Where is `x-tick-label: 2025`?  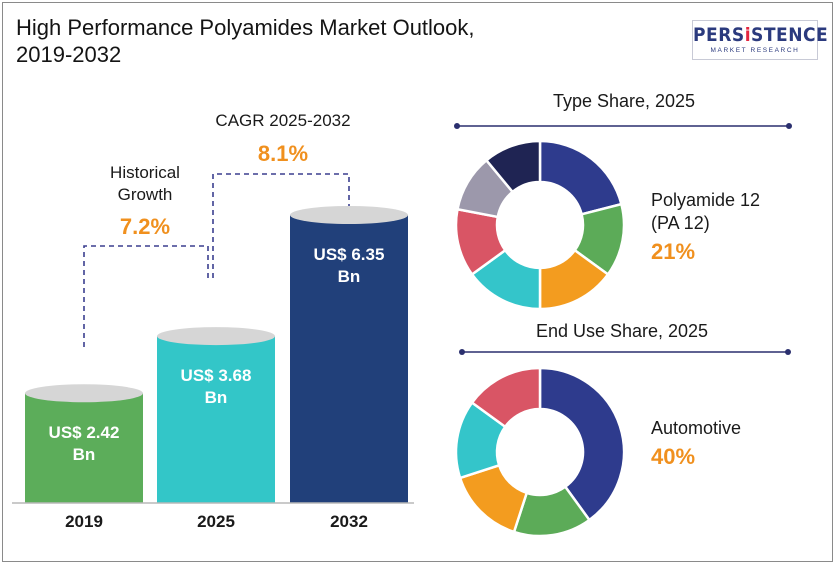 x-tick-label: 2025 is located at coordinates (216, 521).